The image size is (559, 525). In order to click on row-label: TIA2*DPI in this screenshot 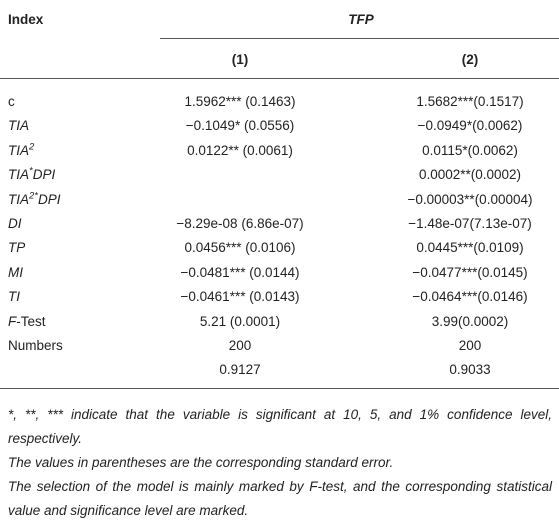, I will do `click(34, 200)`.